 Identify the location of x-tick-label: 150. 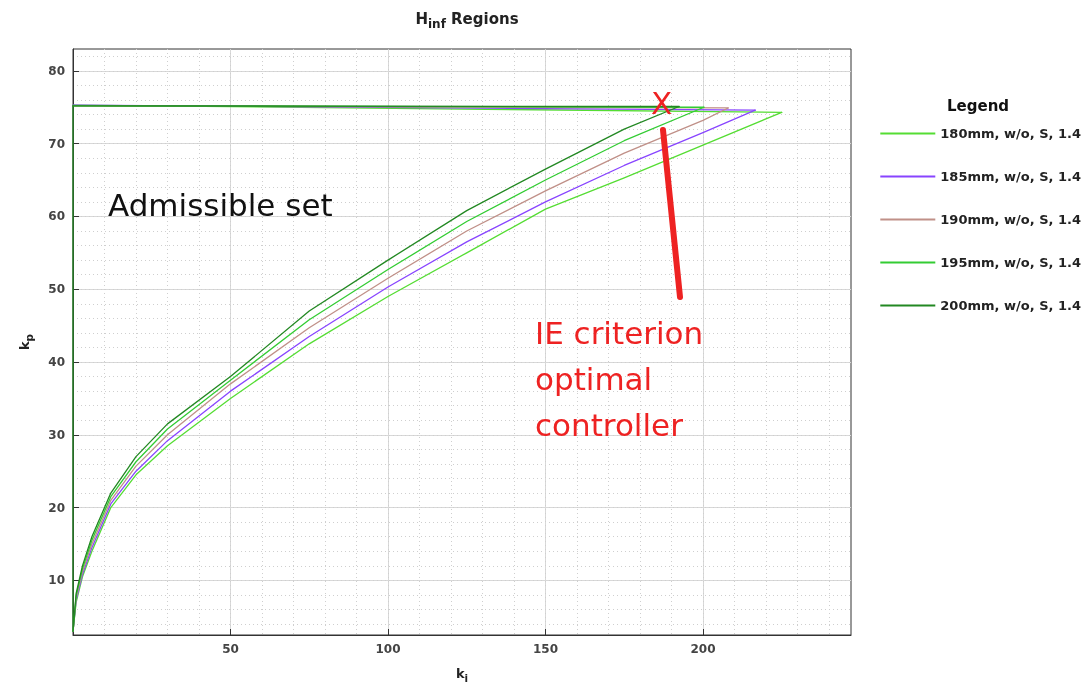
(545, 649).